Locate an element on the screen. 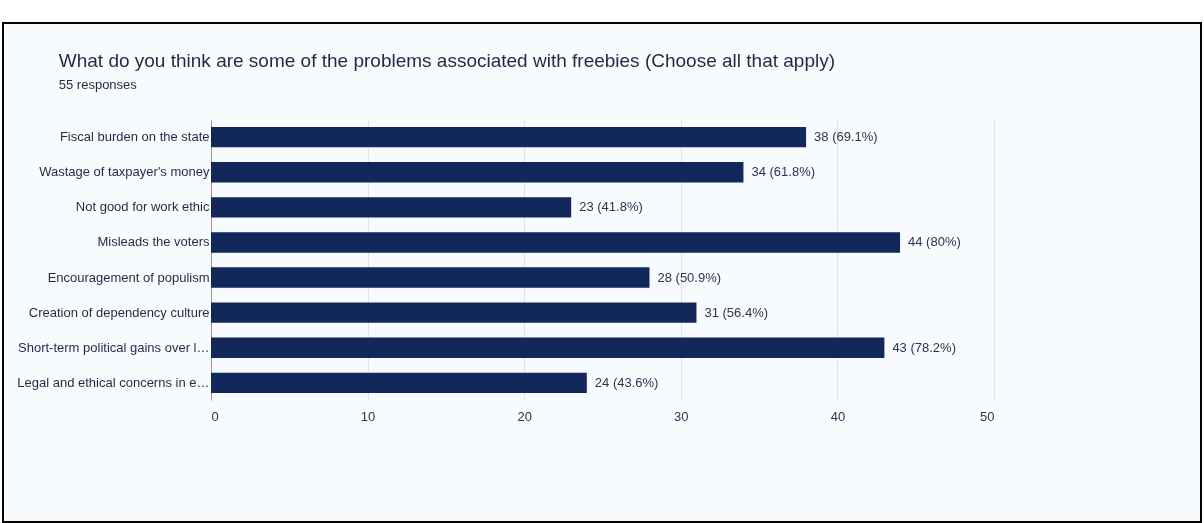  data-label: 31 (56.4%) is located at coordinates (736, 312).